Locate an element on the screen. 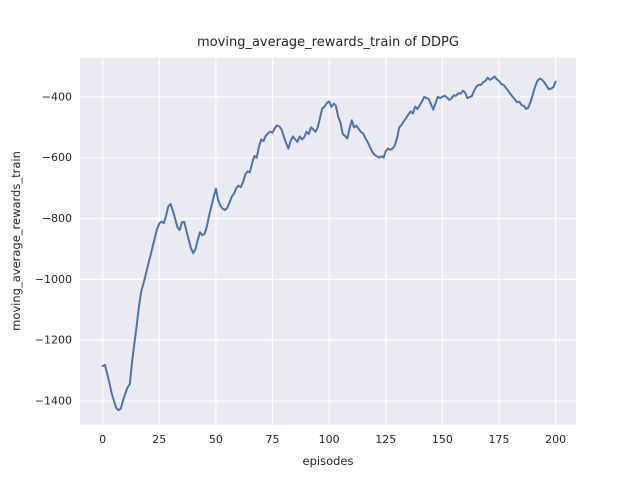 The height and width of the screenshot is (484, 640). x-tick-label: 150 is located at coordinates (442, 439).